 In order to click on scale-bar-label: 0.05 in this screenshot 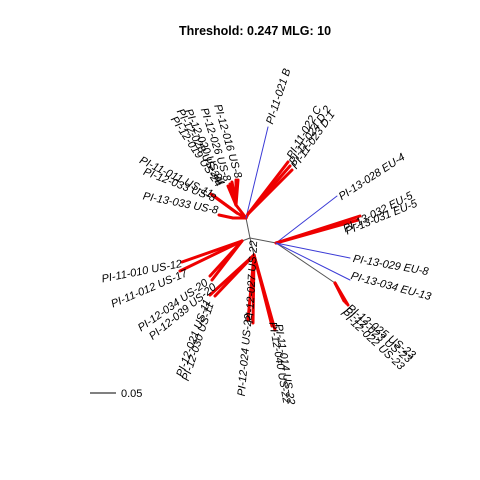, I will do `click(131, 394)`.